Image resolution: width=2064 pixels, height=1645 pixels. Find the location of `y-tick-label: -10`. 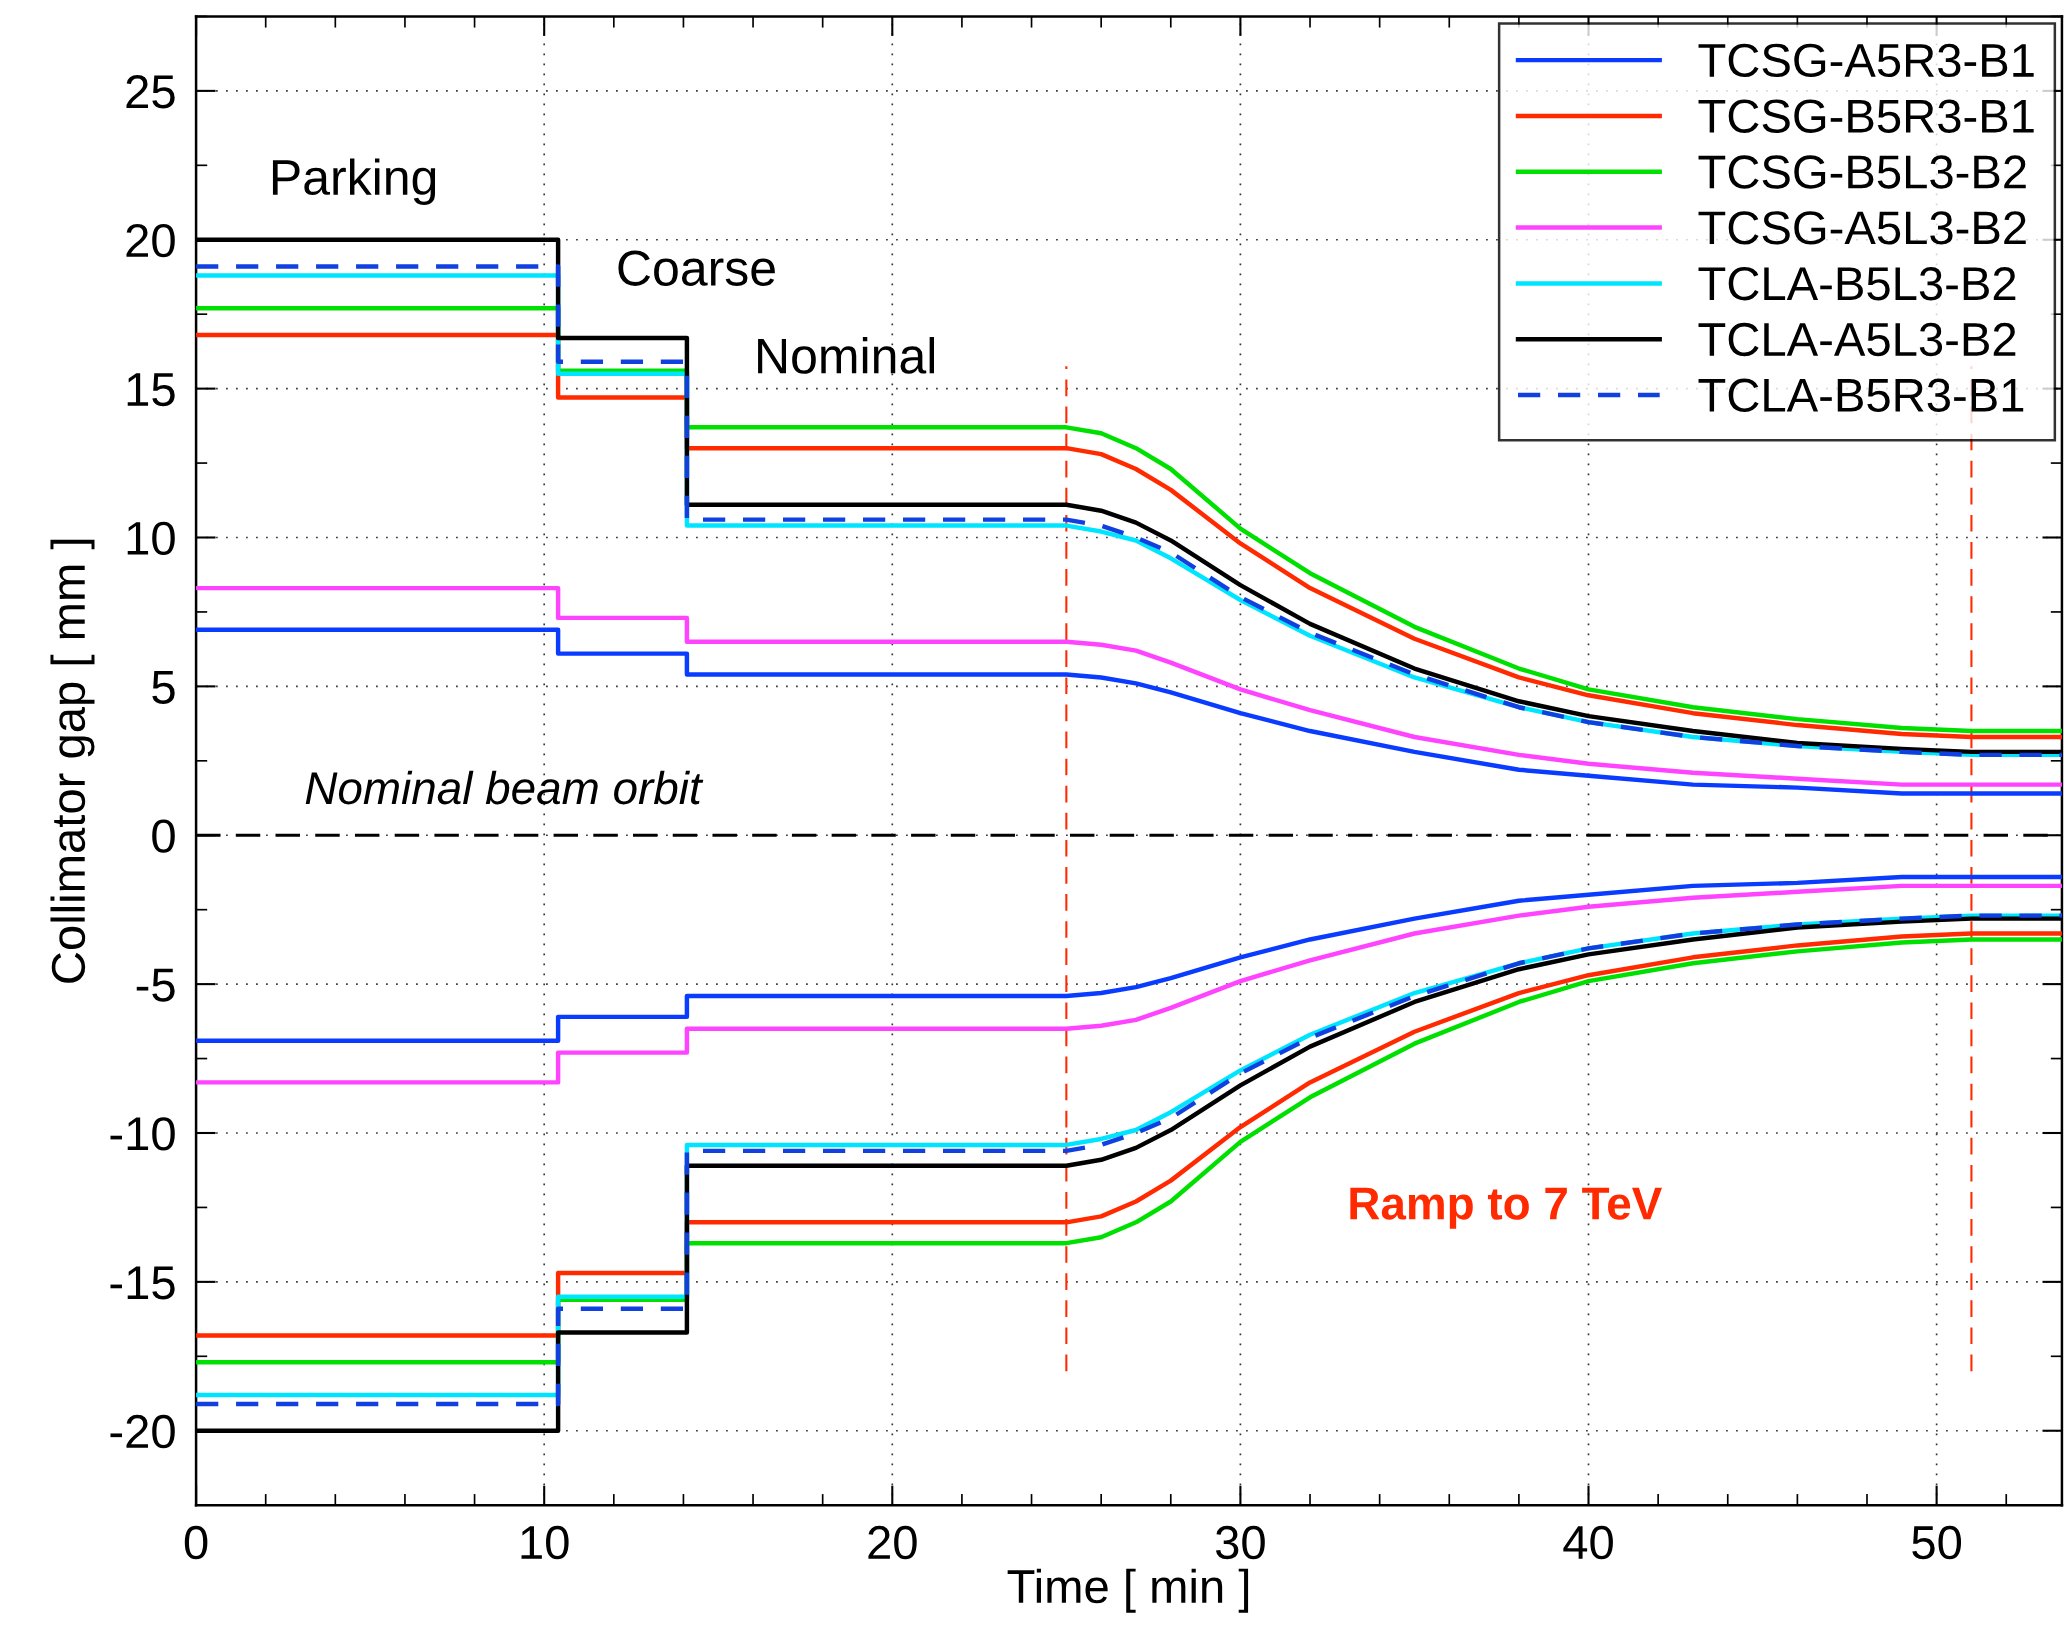

y-tick-label: -10 is located at coordinates (142, 1134).